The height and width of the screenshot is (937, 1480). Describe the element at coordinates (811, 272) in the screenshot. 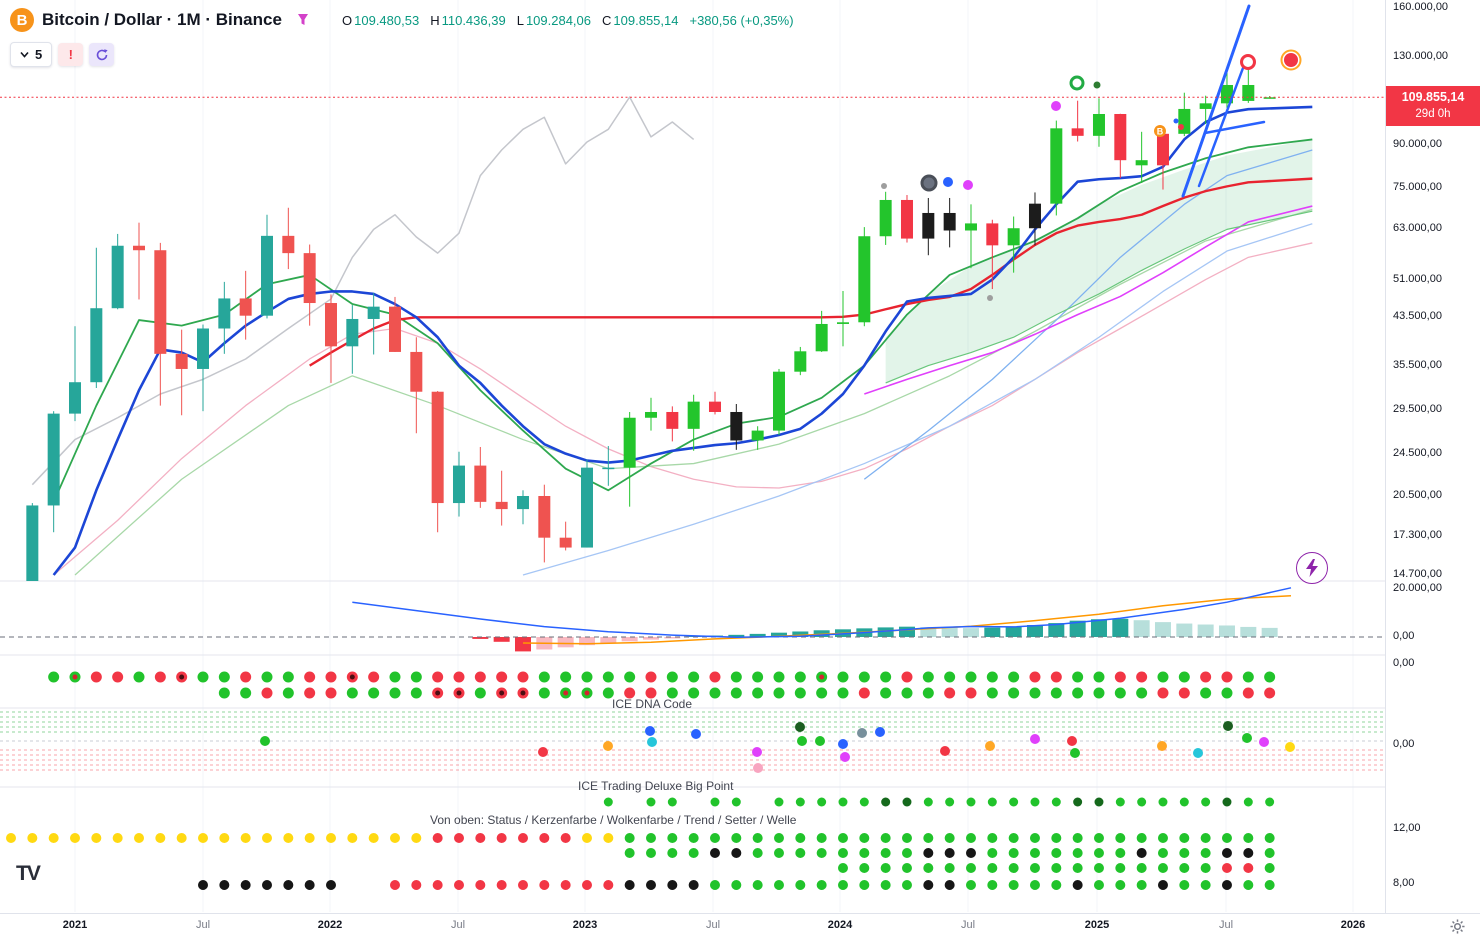

I see `ma-line-red-ma` at that location.